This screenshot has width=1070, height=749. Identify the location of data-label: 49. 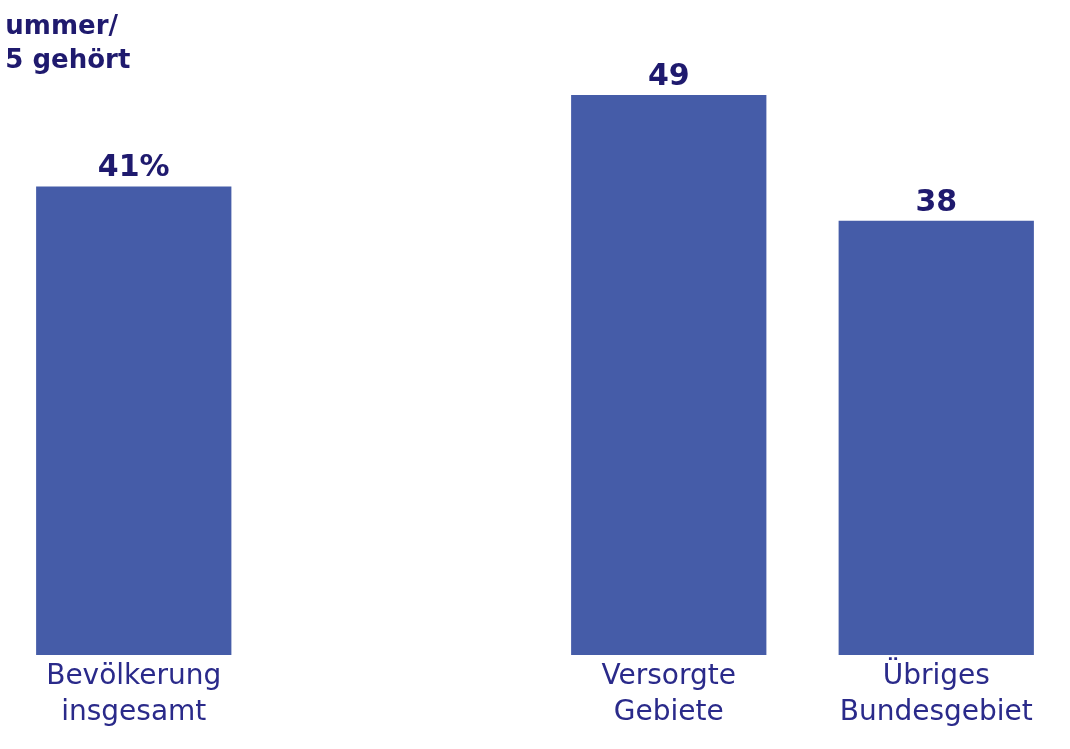
(668, 74).